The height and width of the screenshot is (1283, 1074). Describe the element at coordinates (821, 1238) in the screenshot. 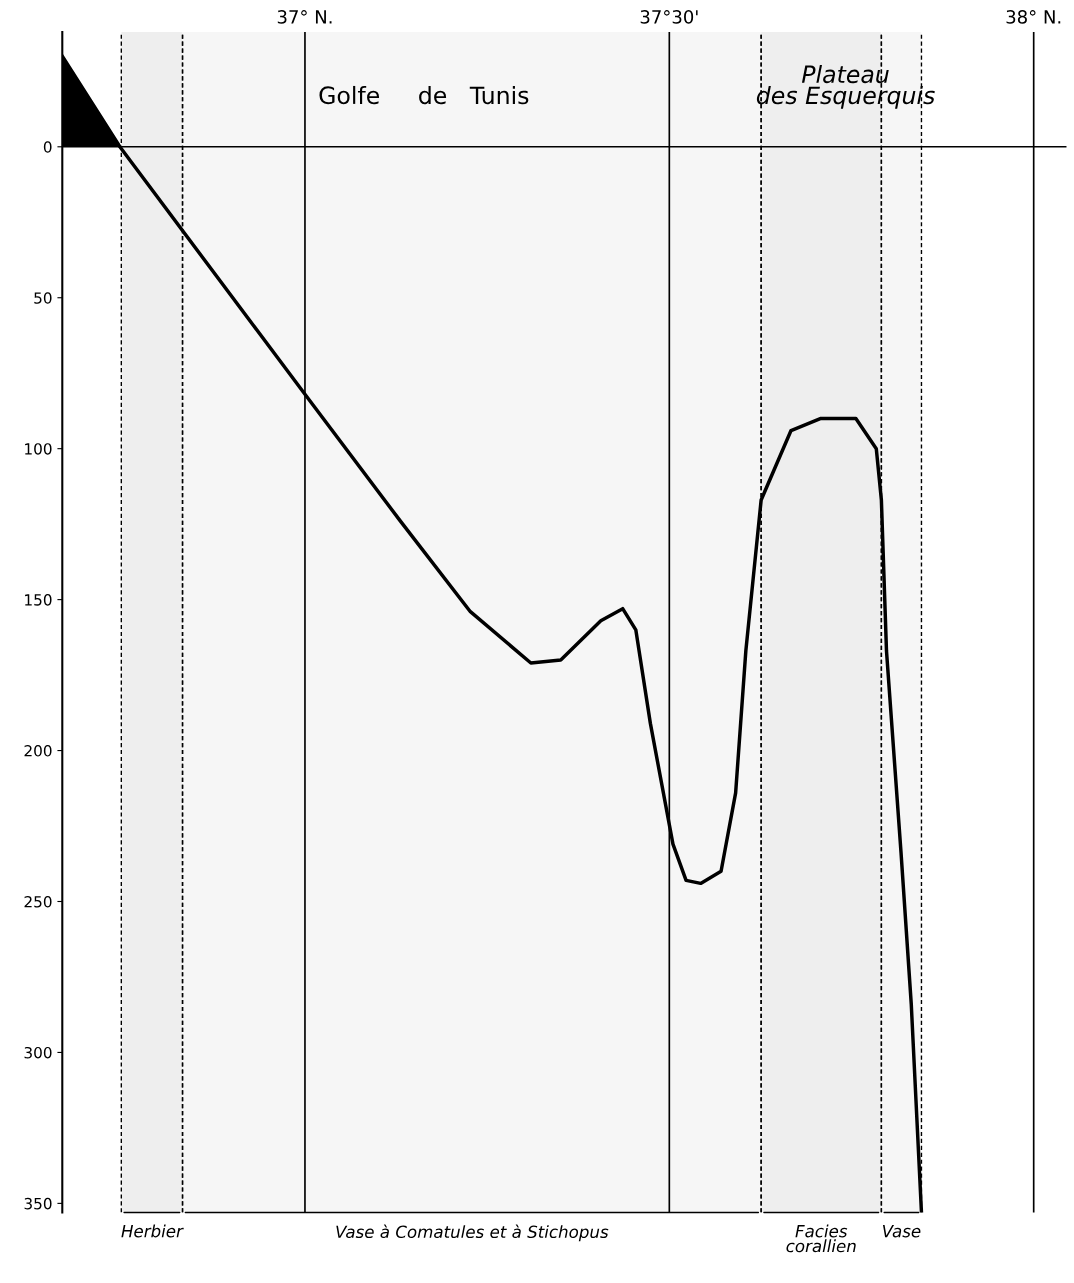

I see `band-label: Facies corallien` at that location.